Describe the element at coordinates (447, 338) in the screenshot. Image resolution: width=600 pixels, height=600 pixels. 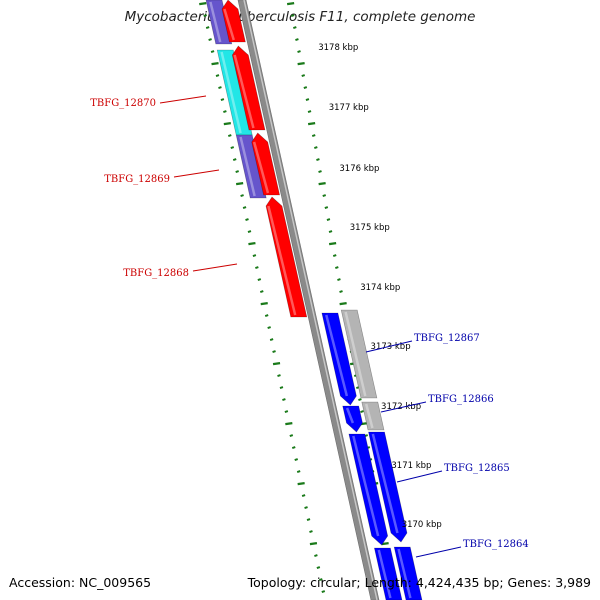
I see `gene-label: TBFG_12867` at that location.